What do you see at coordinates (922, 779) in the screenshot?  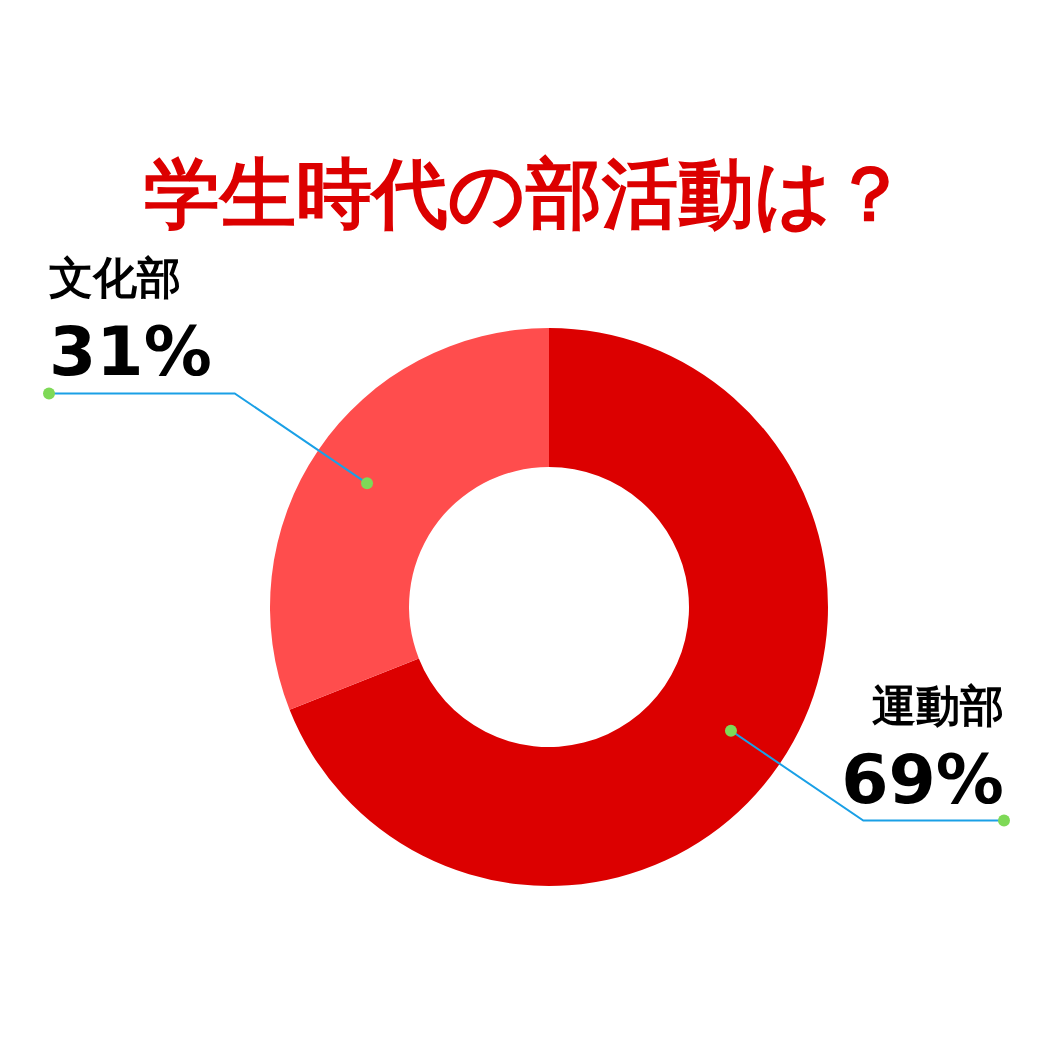 I see `data-label: 69%` at bounding box center [922, 779].